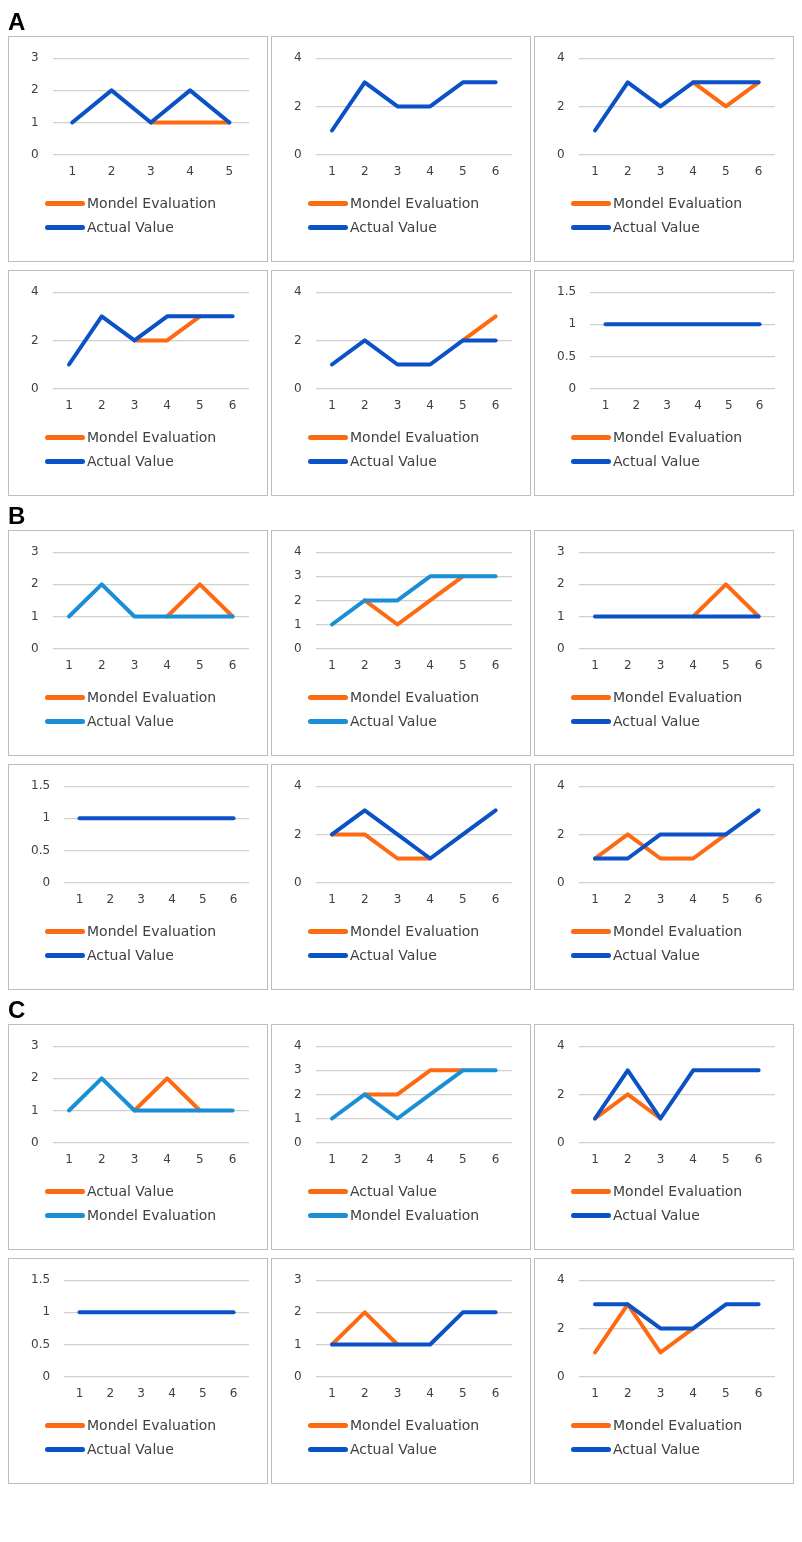  Describe the element at coordinates (566, 291) in the screenshot. I see `y-tick-label: 1.5` at that location.